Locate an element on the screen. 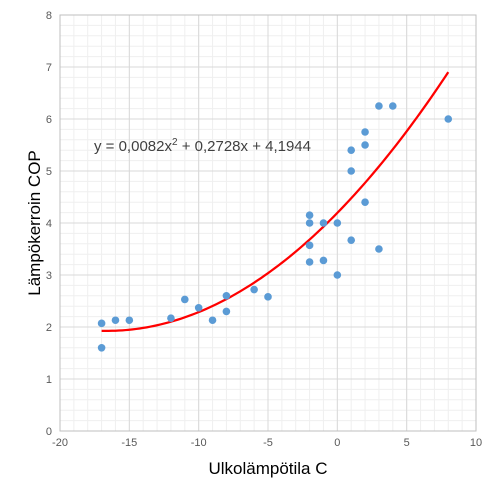 This screenshot has height=497, width=498. trendline-equation: y = 0,0082x2 + 0,2728x + 4,1944 is located at coordinates (202, 146).